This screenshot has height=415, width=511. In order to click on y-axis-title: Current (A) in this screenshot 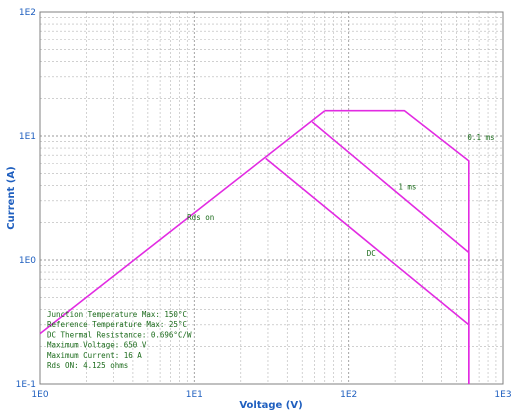, I will do `click(11, 197)`.